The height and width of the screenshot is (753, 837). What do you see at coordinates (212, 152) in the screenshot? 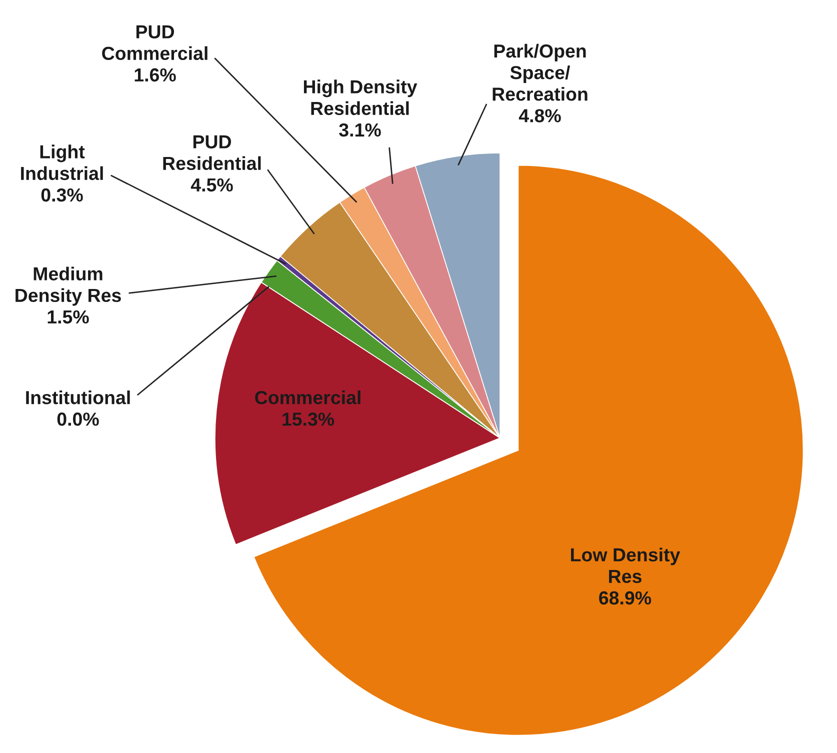
I see `slice-label: PUD Residential` at bounding box center [212, 152].